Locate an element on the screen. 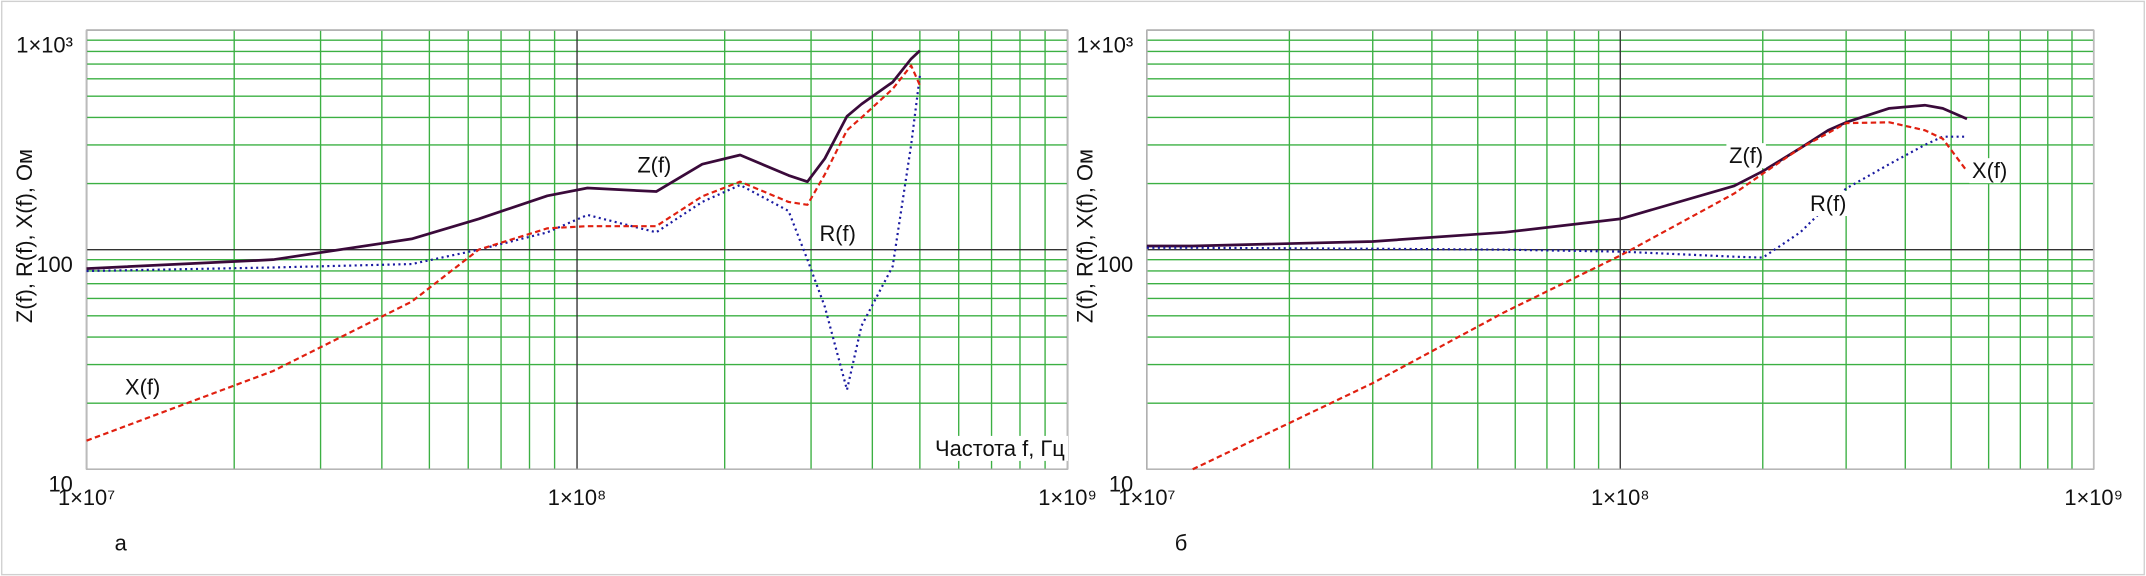 This screenshot has height=576, width=2146. x-axis-label: Частота f, Гц is located at coordinates (1000, 448).